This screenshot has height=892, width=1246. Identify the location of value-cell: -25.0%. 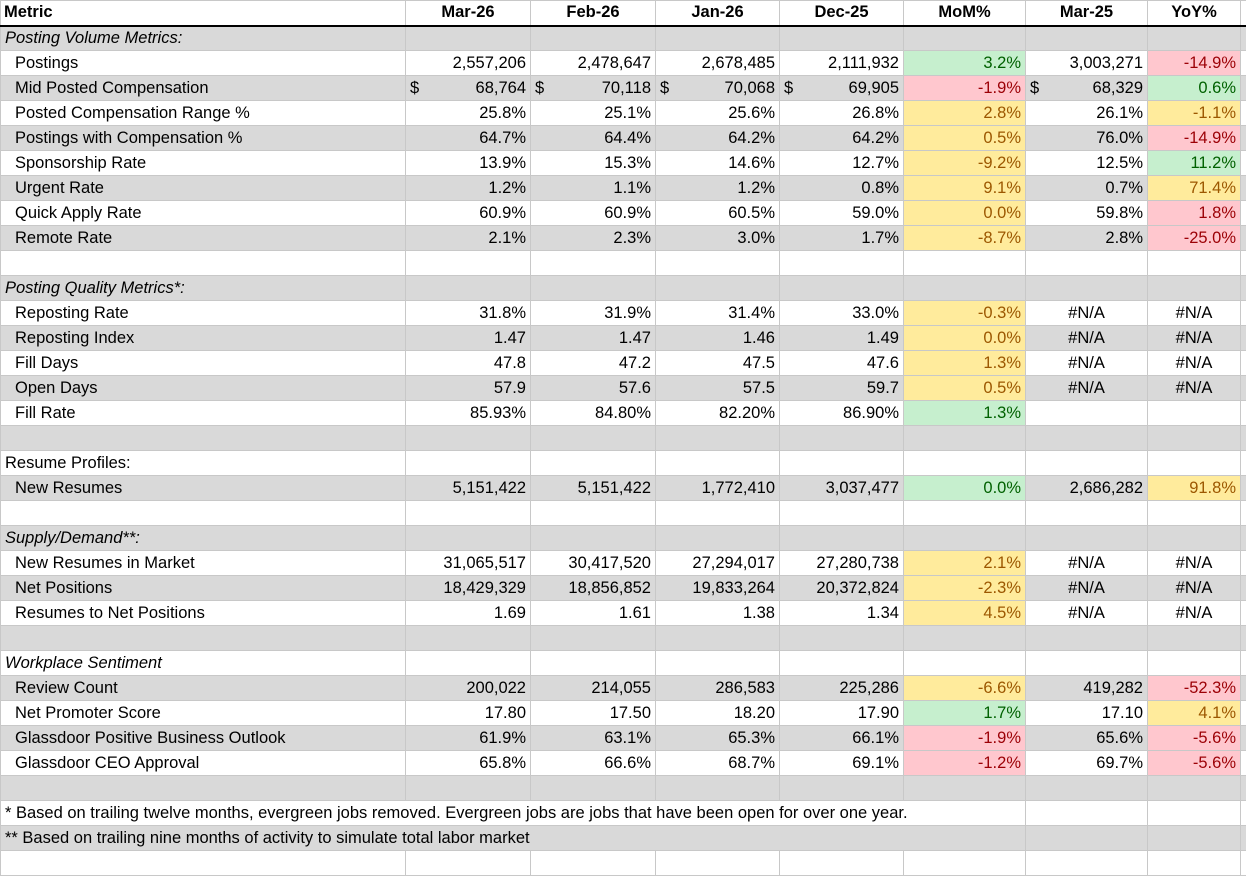
(1194, 238).